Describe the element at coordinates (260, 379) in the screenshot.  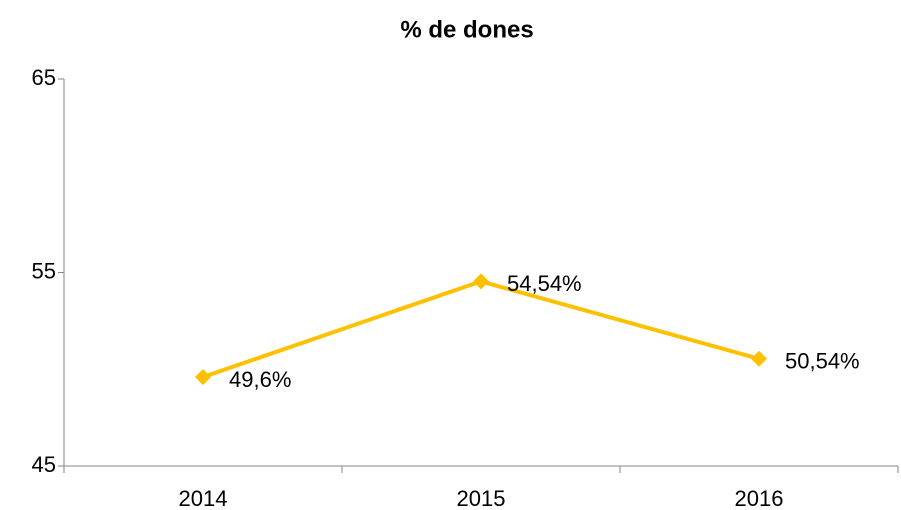
I see `data-label: 49,6%` at that location.